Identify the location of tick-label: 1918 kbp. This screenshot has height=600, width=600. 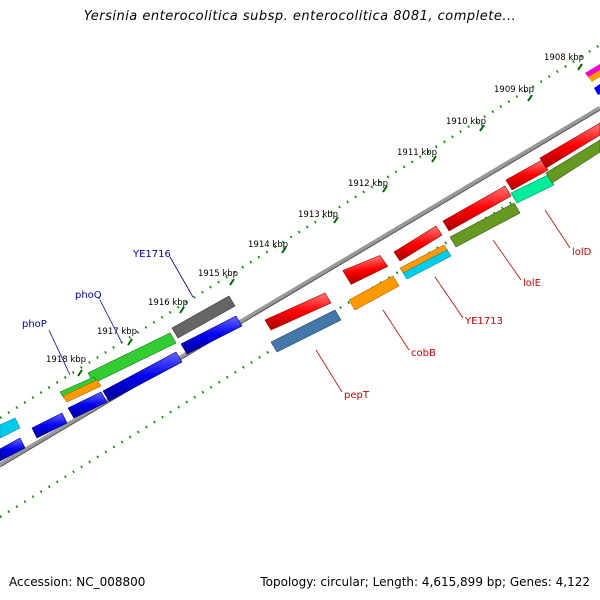
(66, 360).